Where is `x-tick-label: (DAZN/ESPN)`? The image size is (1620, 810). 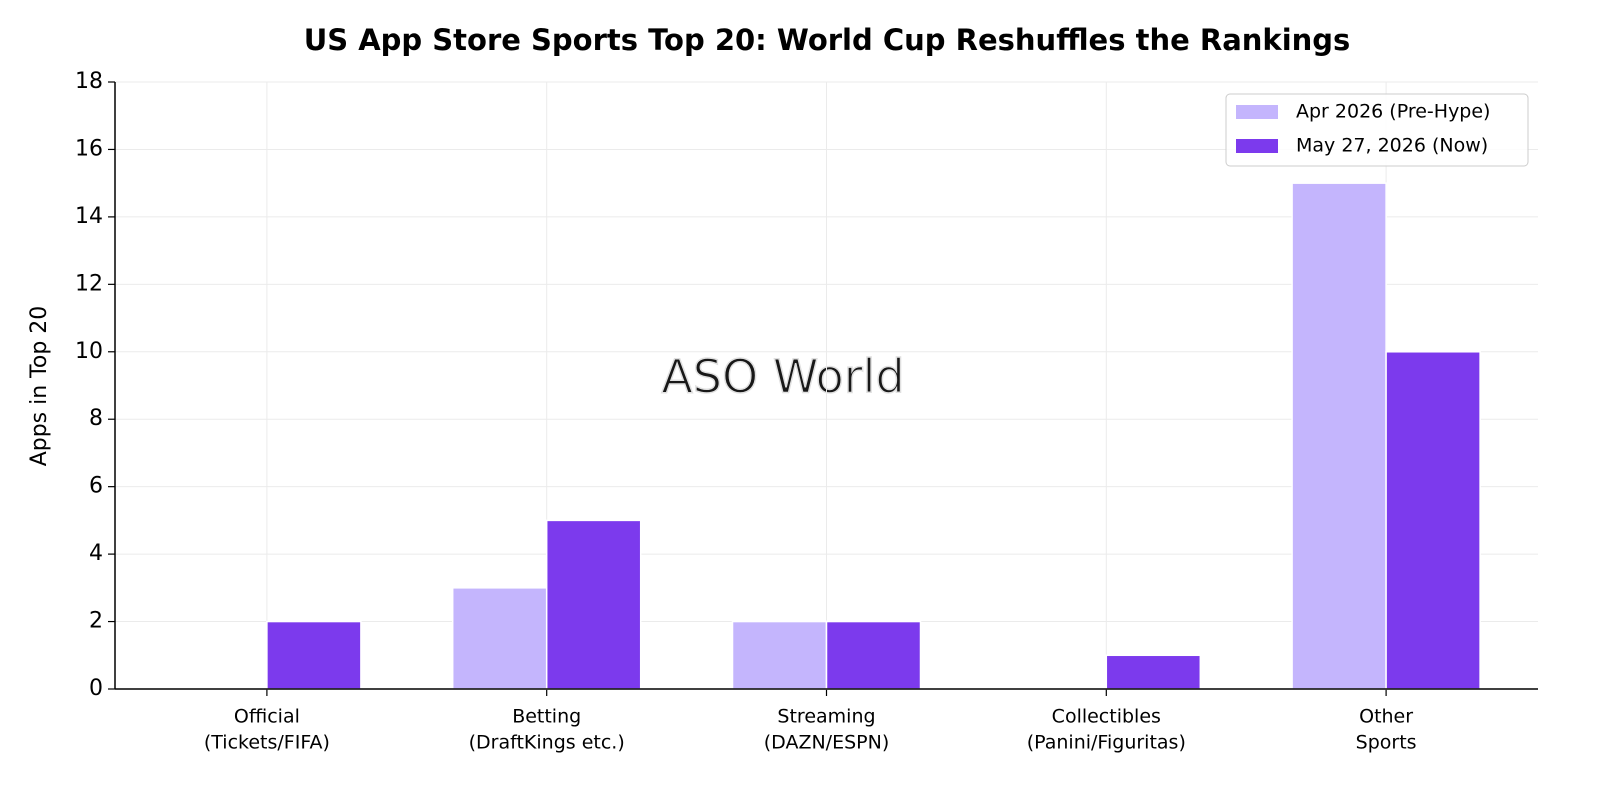 x-tick-label: (DAZN/ESPN) is located at coordinates (827, 743).